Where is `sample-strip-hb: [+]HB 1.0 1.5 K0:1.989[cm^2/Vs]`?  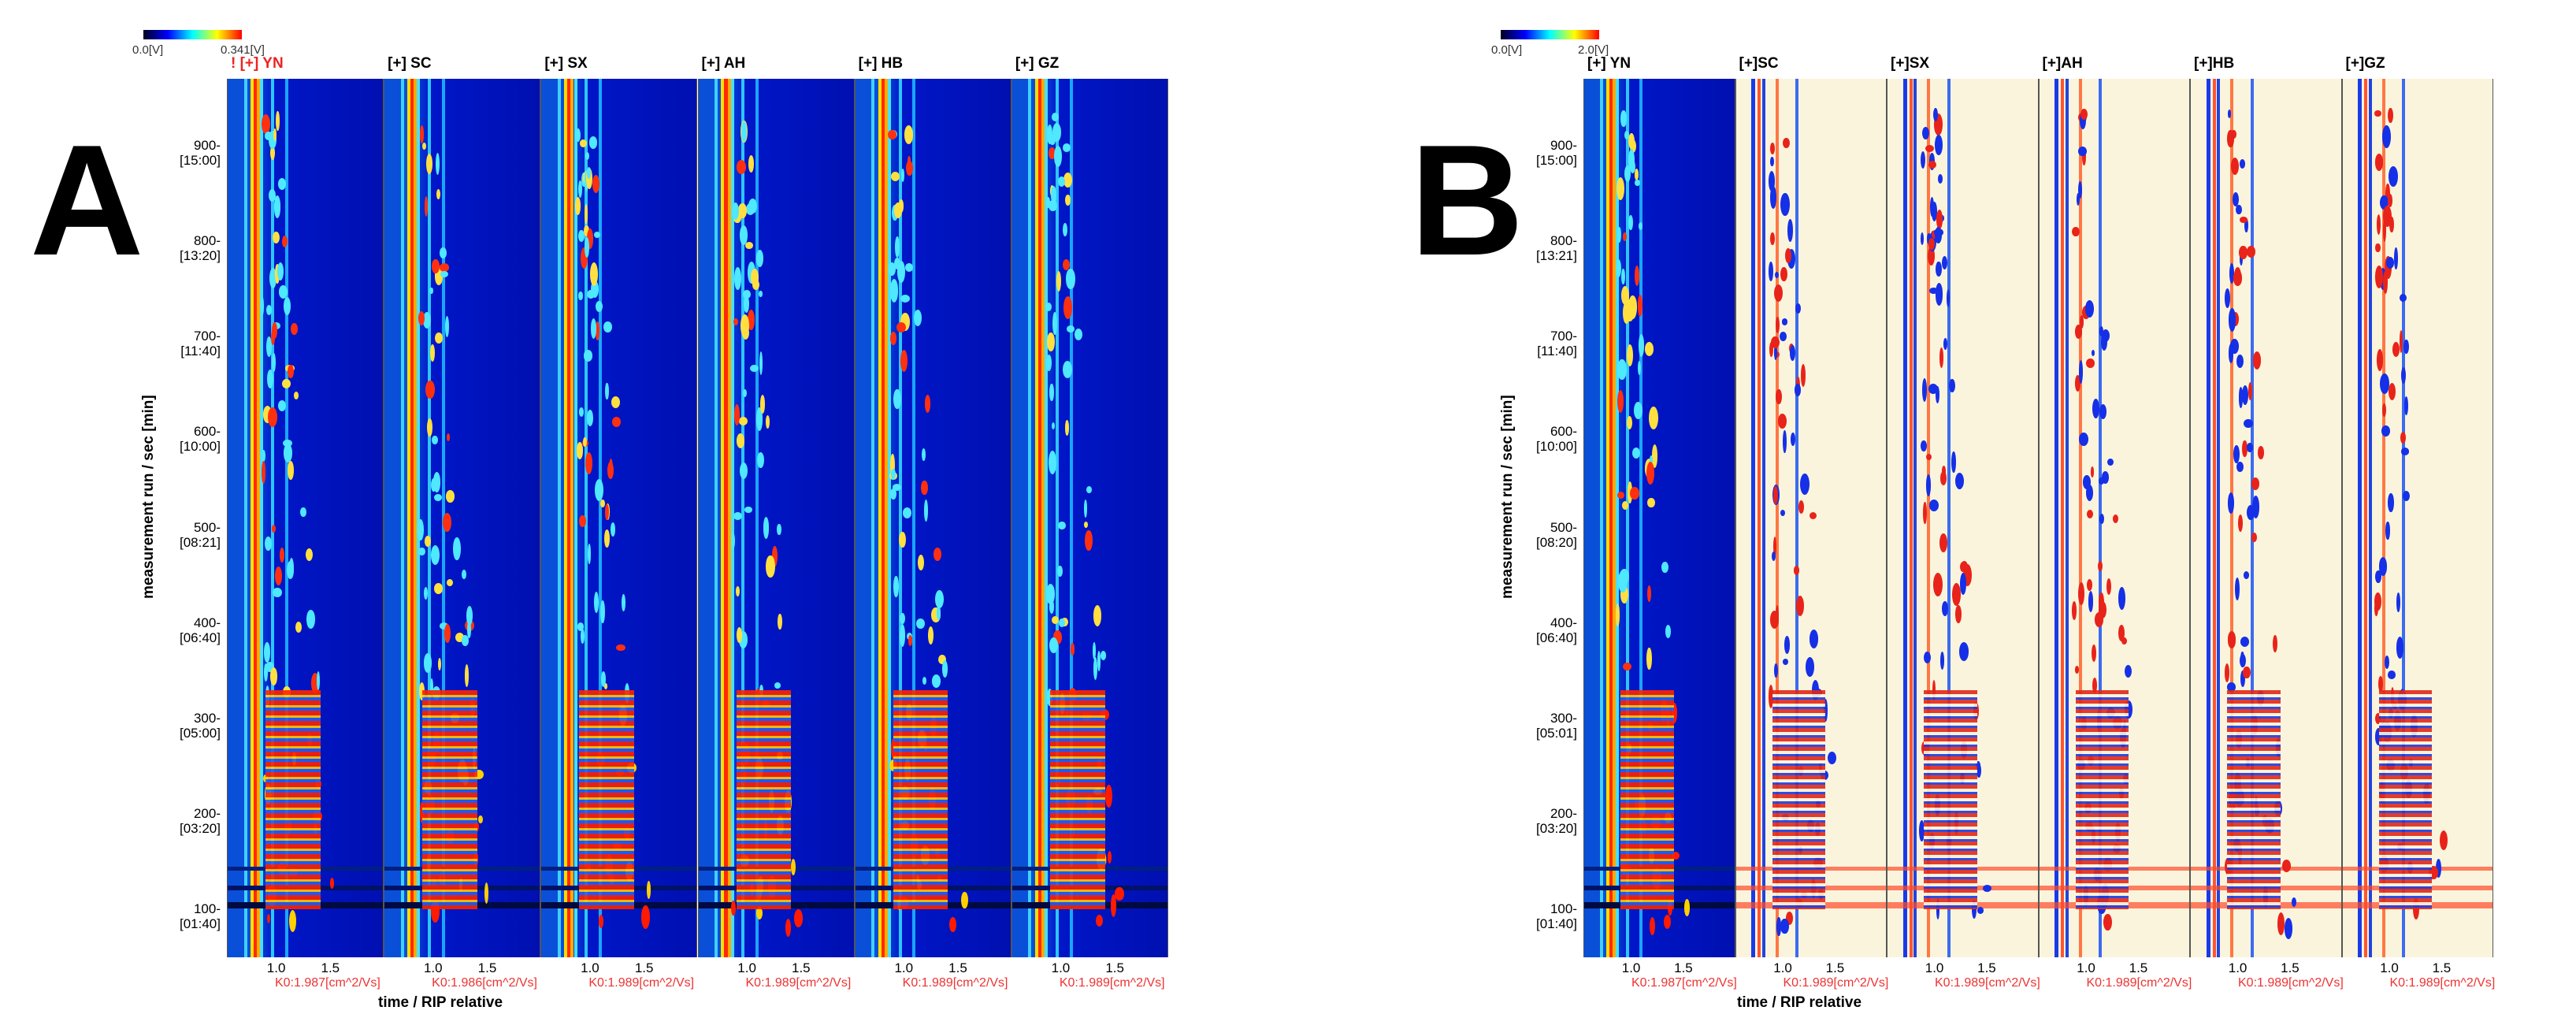
sample-strip-hb: [+]HB 1.0 1.5 K0:1.989[cm^2/Vs] is located at coordinates (2267, 522).